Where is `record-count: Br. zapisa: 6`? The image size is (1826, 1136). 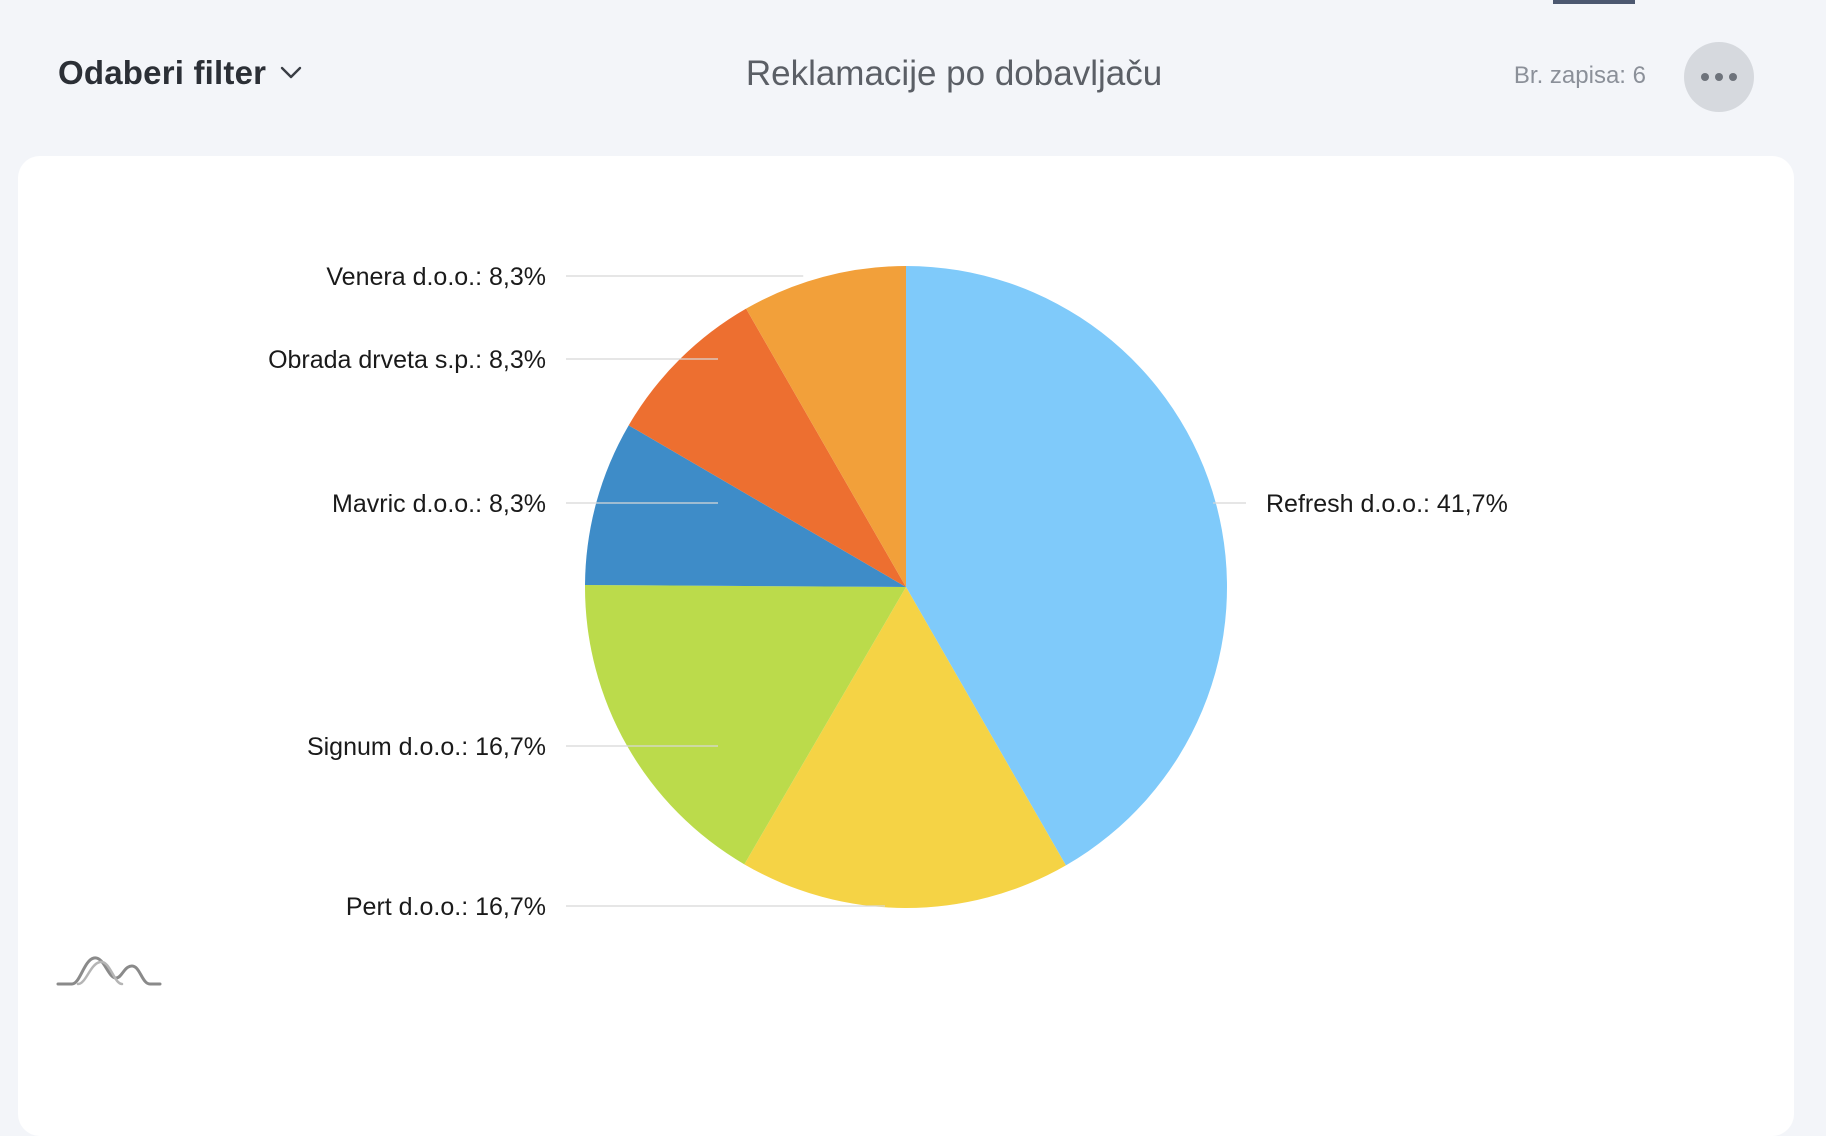
record-count: Br. zapisa: 6 is located at coordinates (1579, 75).